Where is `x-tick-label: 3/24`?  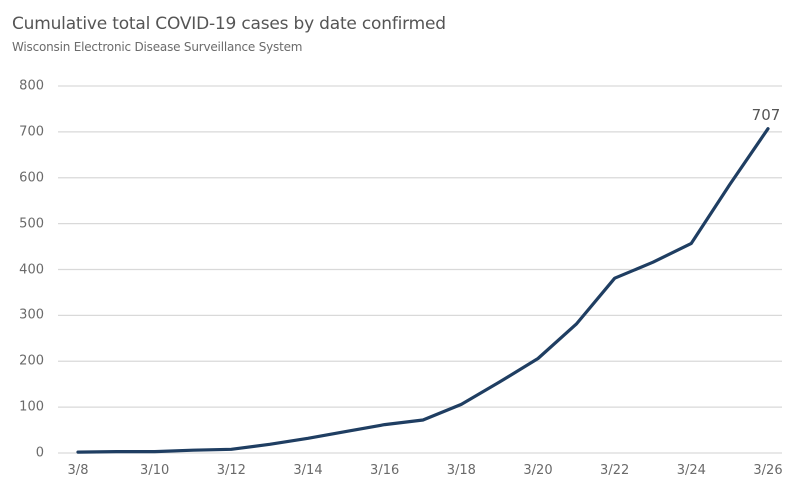
x-tick-label: 3/24 is located at coordinates (691, 470).